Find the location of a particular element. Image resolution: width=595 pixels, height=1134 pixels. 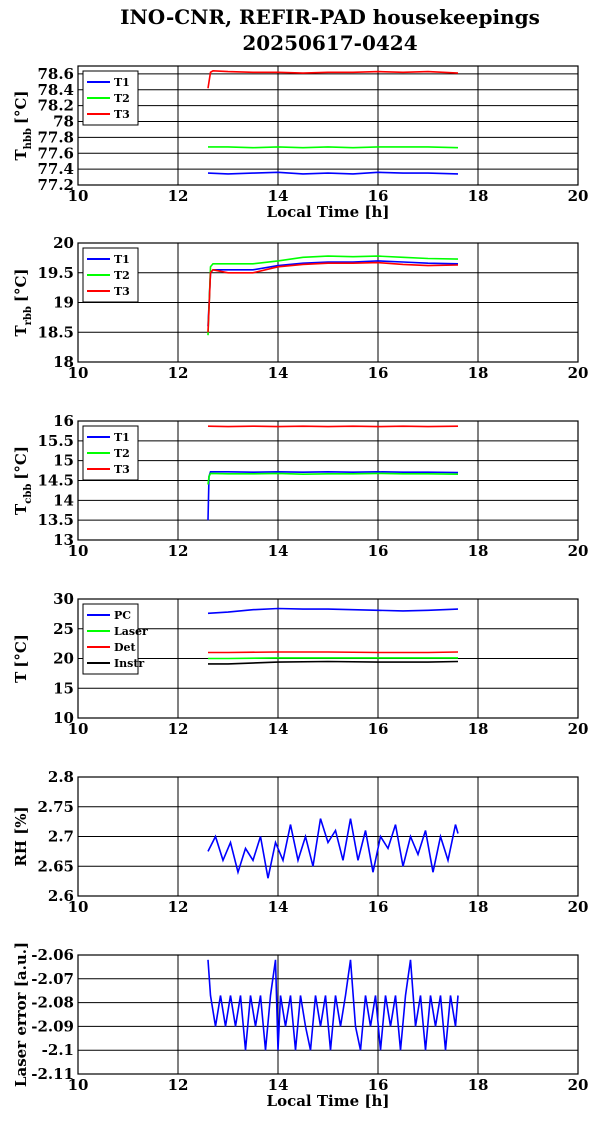

y-tick-label: 77.4 is located at coordinates (55, 169).